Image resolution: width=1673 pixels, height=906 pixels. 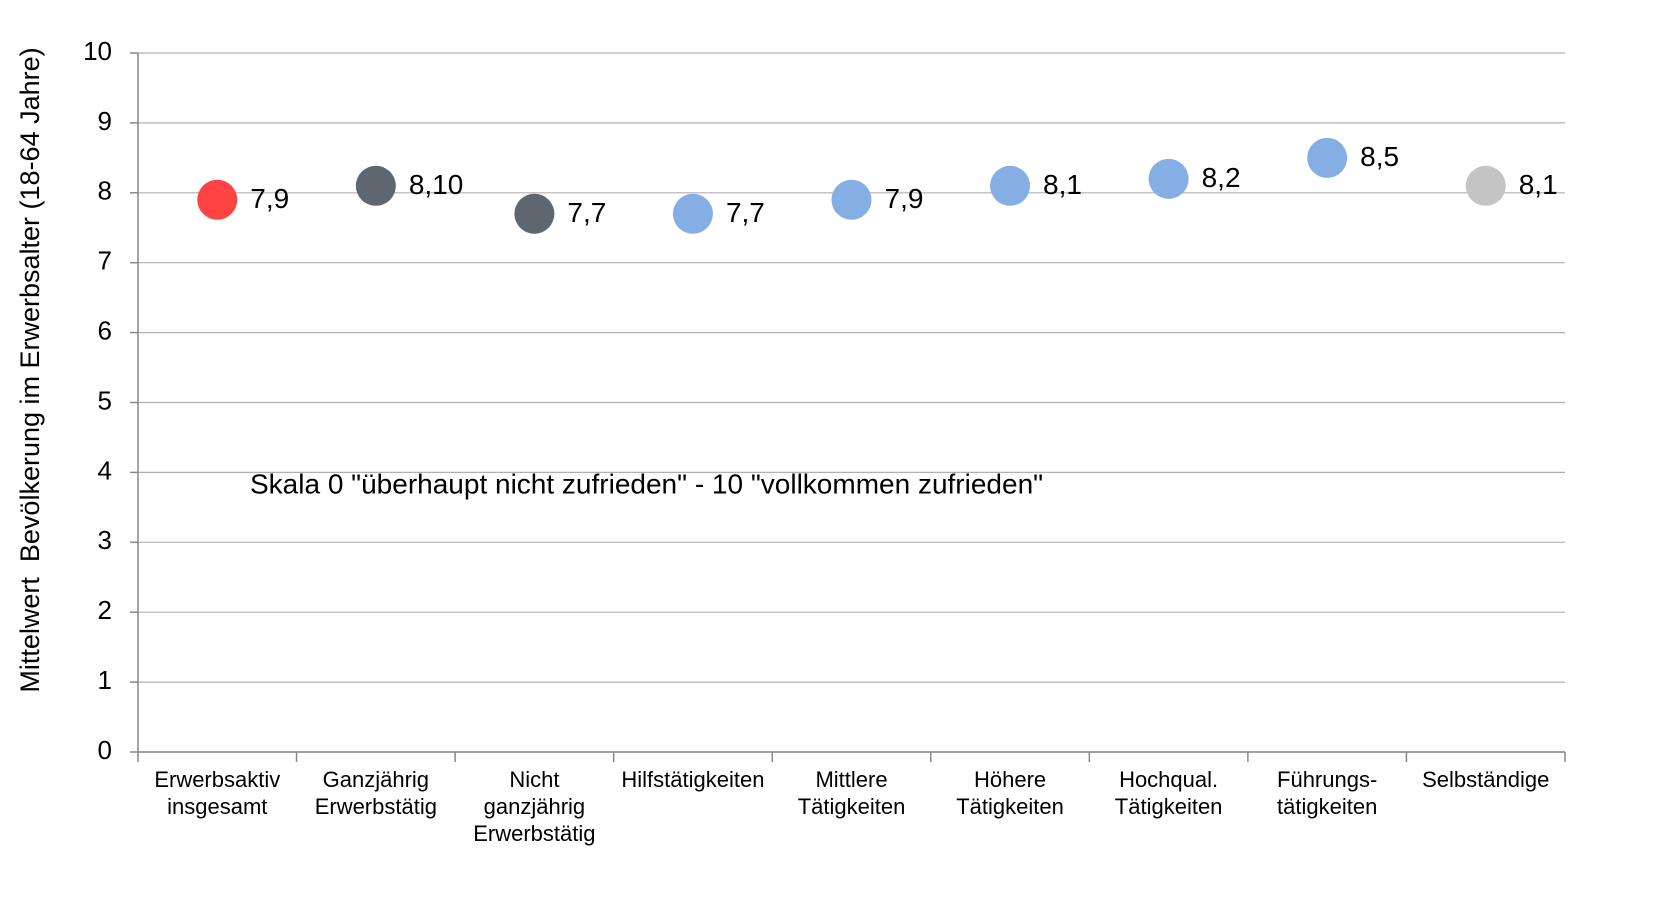 I want to click on y-tick-label: 0, so click(x=105, y=750).